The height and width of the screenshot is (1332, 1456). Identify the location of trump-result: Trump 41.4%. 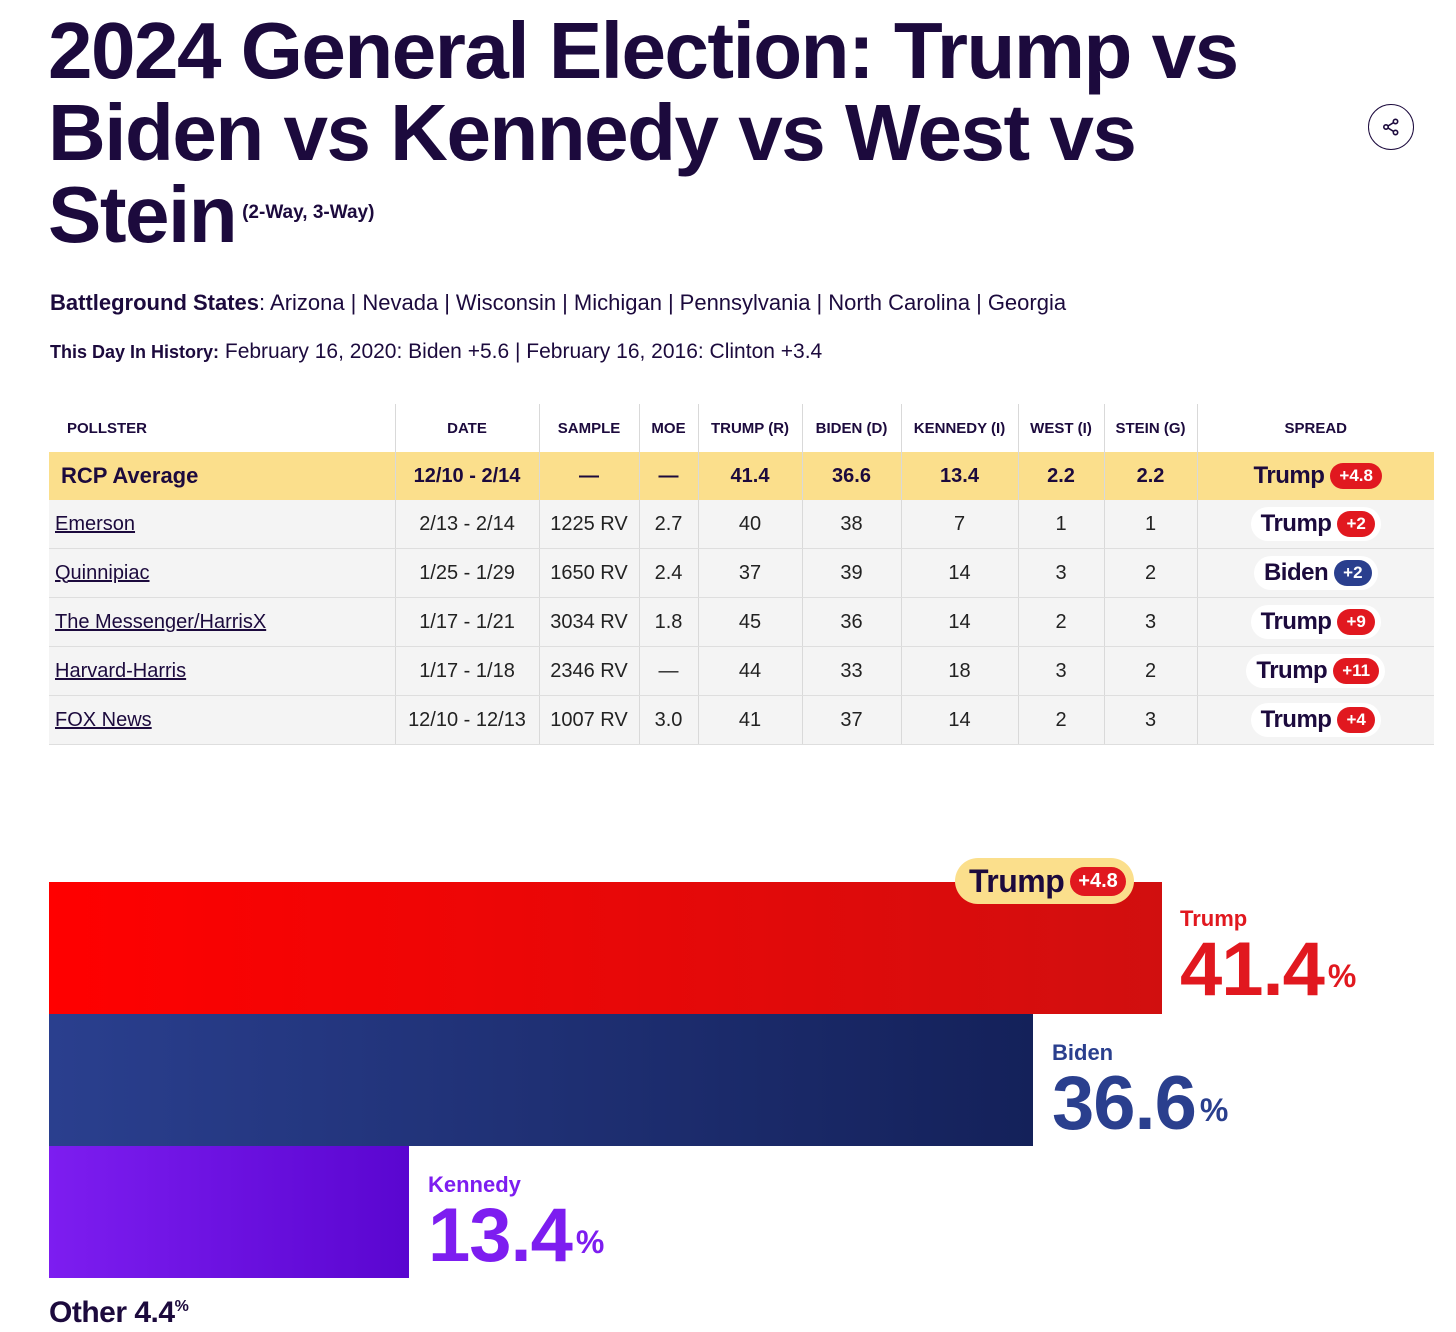
(1268, 957).